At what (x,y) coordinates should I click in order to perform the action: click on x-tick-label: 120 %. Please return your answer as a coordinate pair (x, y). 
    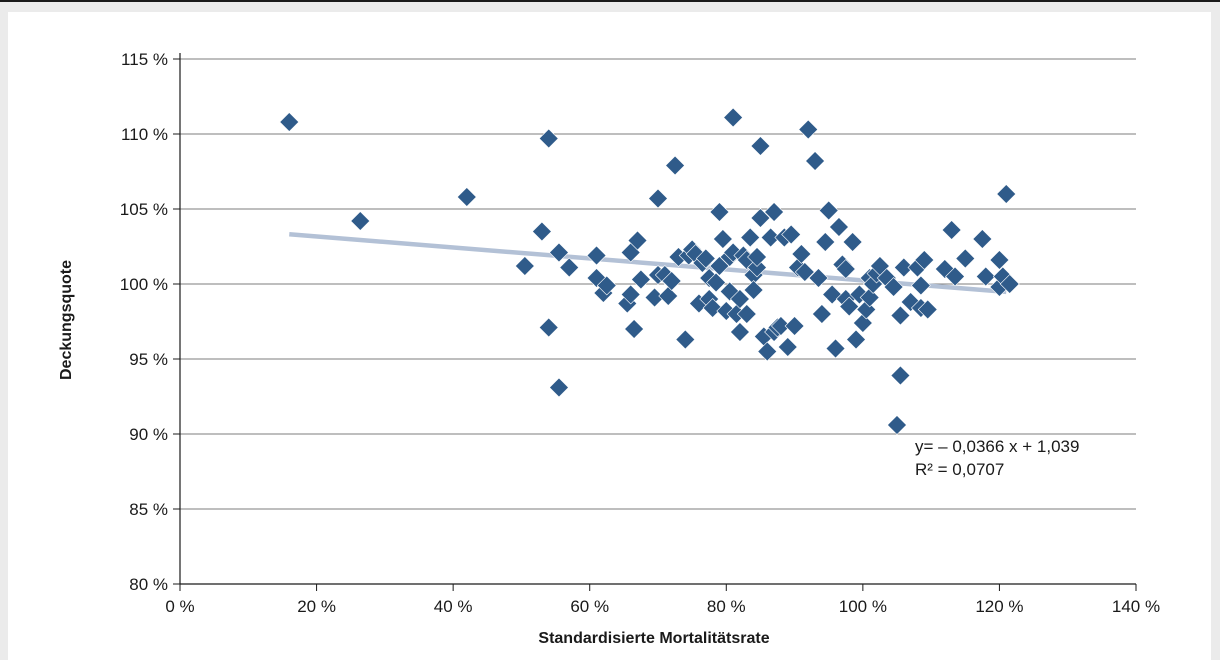
    Looking at the image, I should click on (999, 606).